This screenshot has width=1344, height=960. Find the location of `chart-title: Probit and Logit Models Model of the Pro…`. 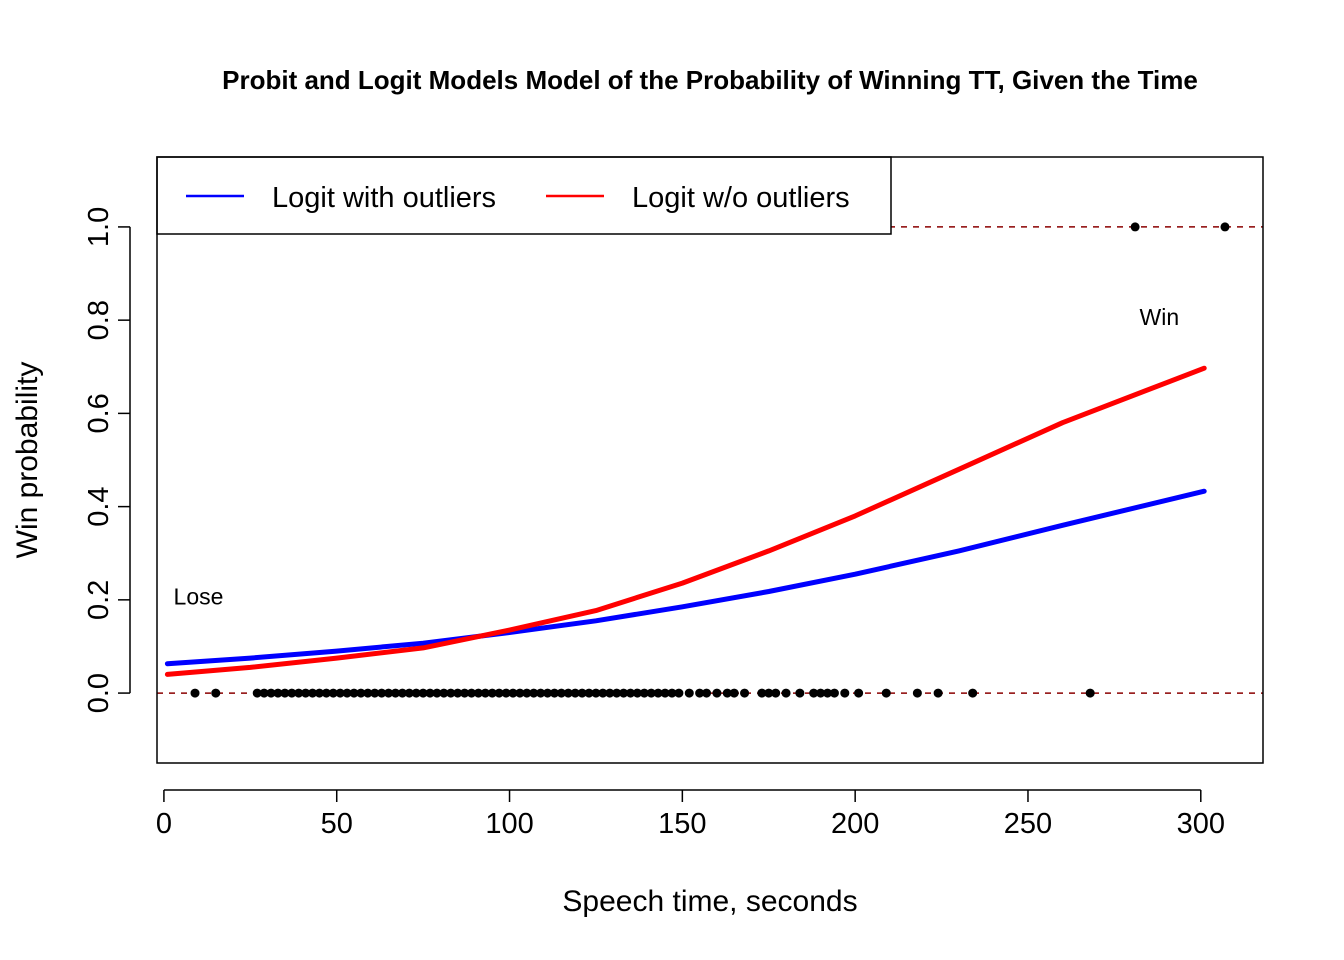

chart-title: Probit and Logit Models Model of the Pro… is located at coordinates (710, 80).